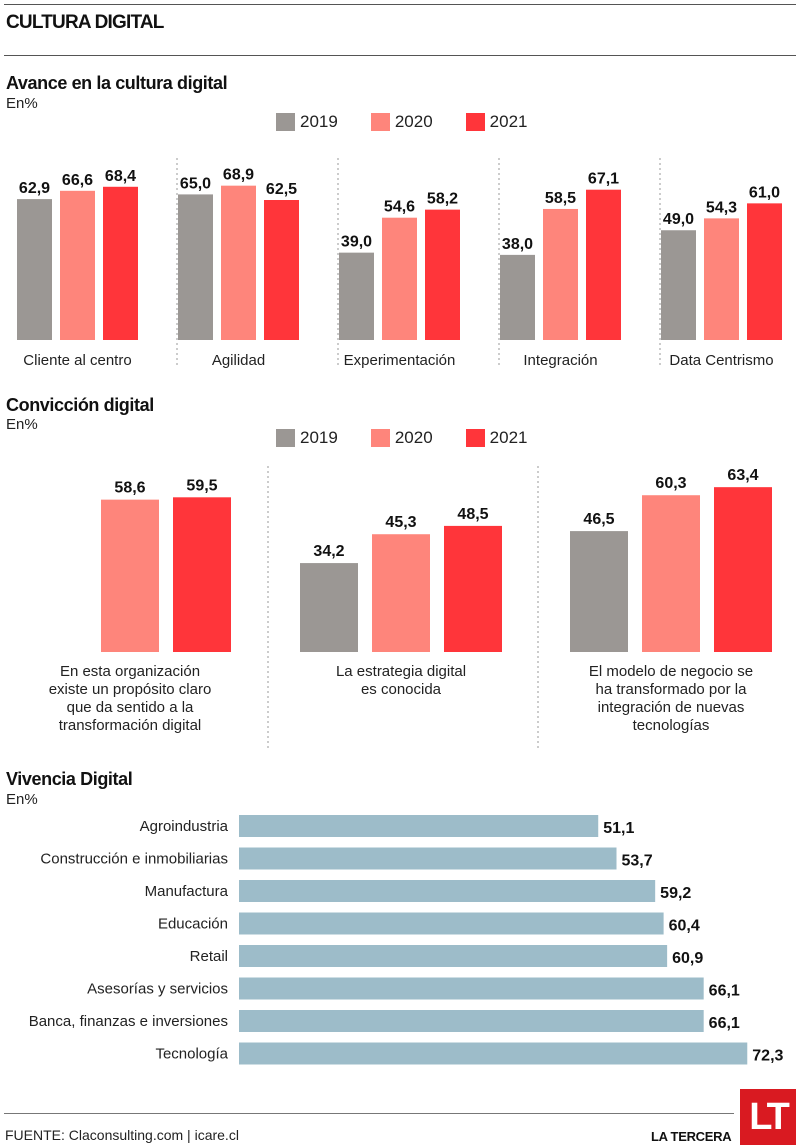 Image resolution: width=800 pixels, height=1148 pixels. What do you see at coordinates (672, 689) in the screenshot?
I see `category-label: ha transformado por la` at bounding box center [672, 689].